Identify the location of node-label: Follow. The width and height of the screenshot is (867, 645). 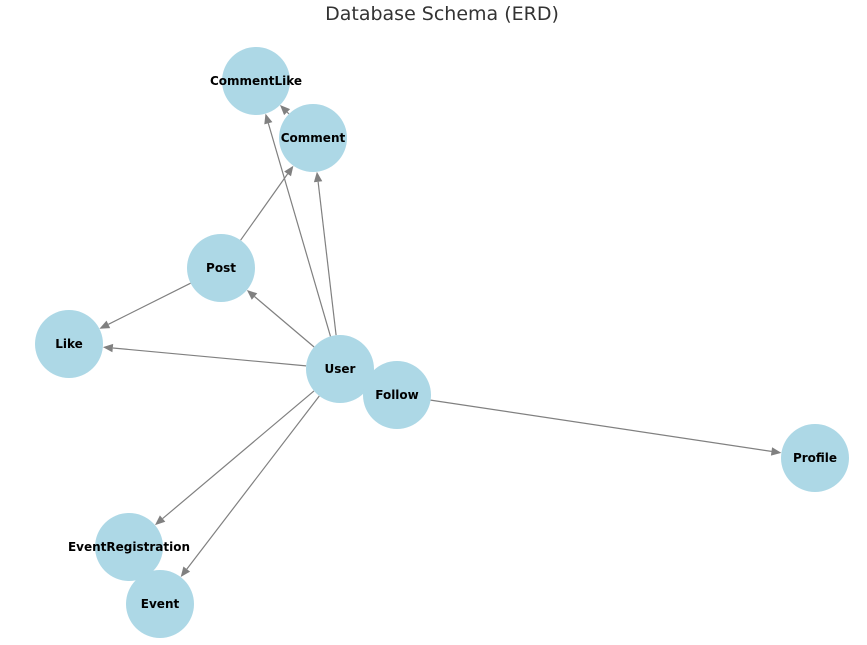
(397, 395).